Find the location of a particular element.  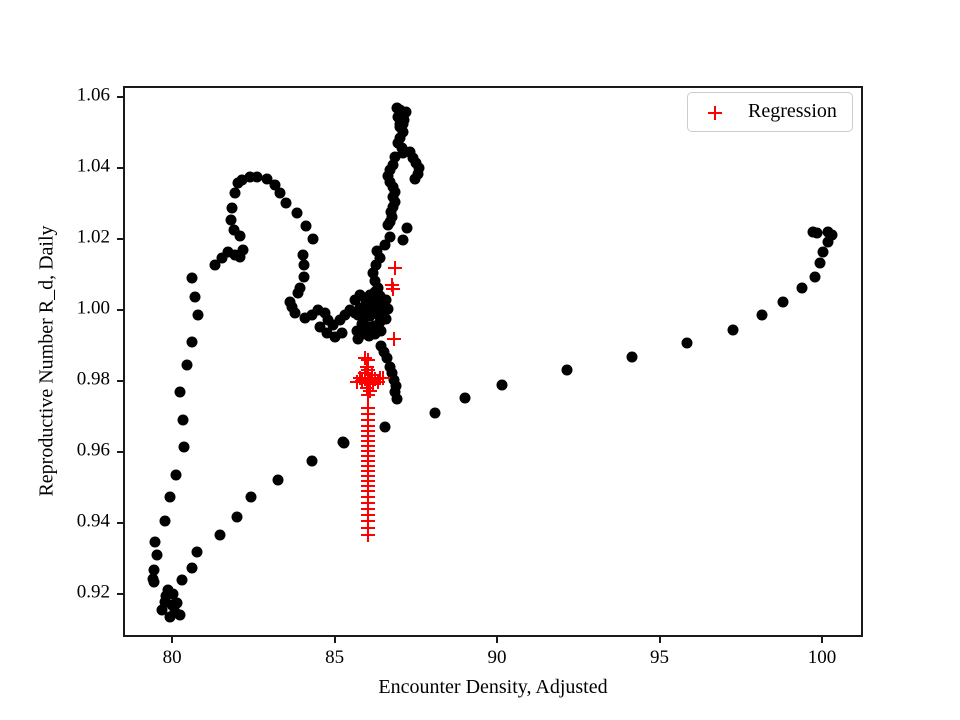

x-tick-label: 90 is located at coordinates (497, 657).